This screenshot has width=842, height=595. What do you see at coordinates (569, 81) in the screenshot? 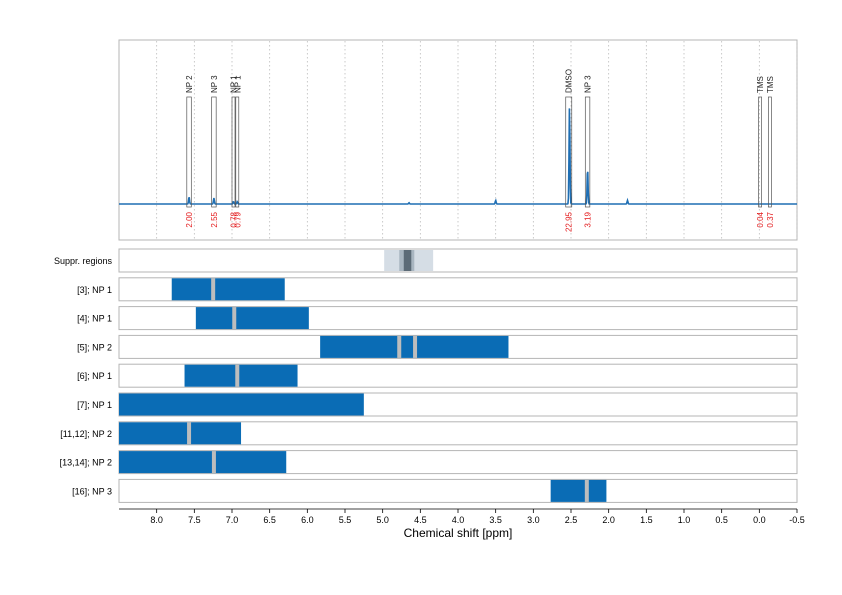
I see `peak-label: DMSO` at bounding box center [569, 81].